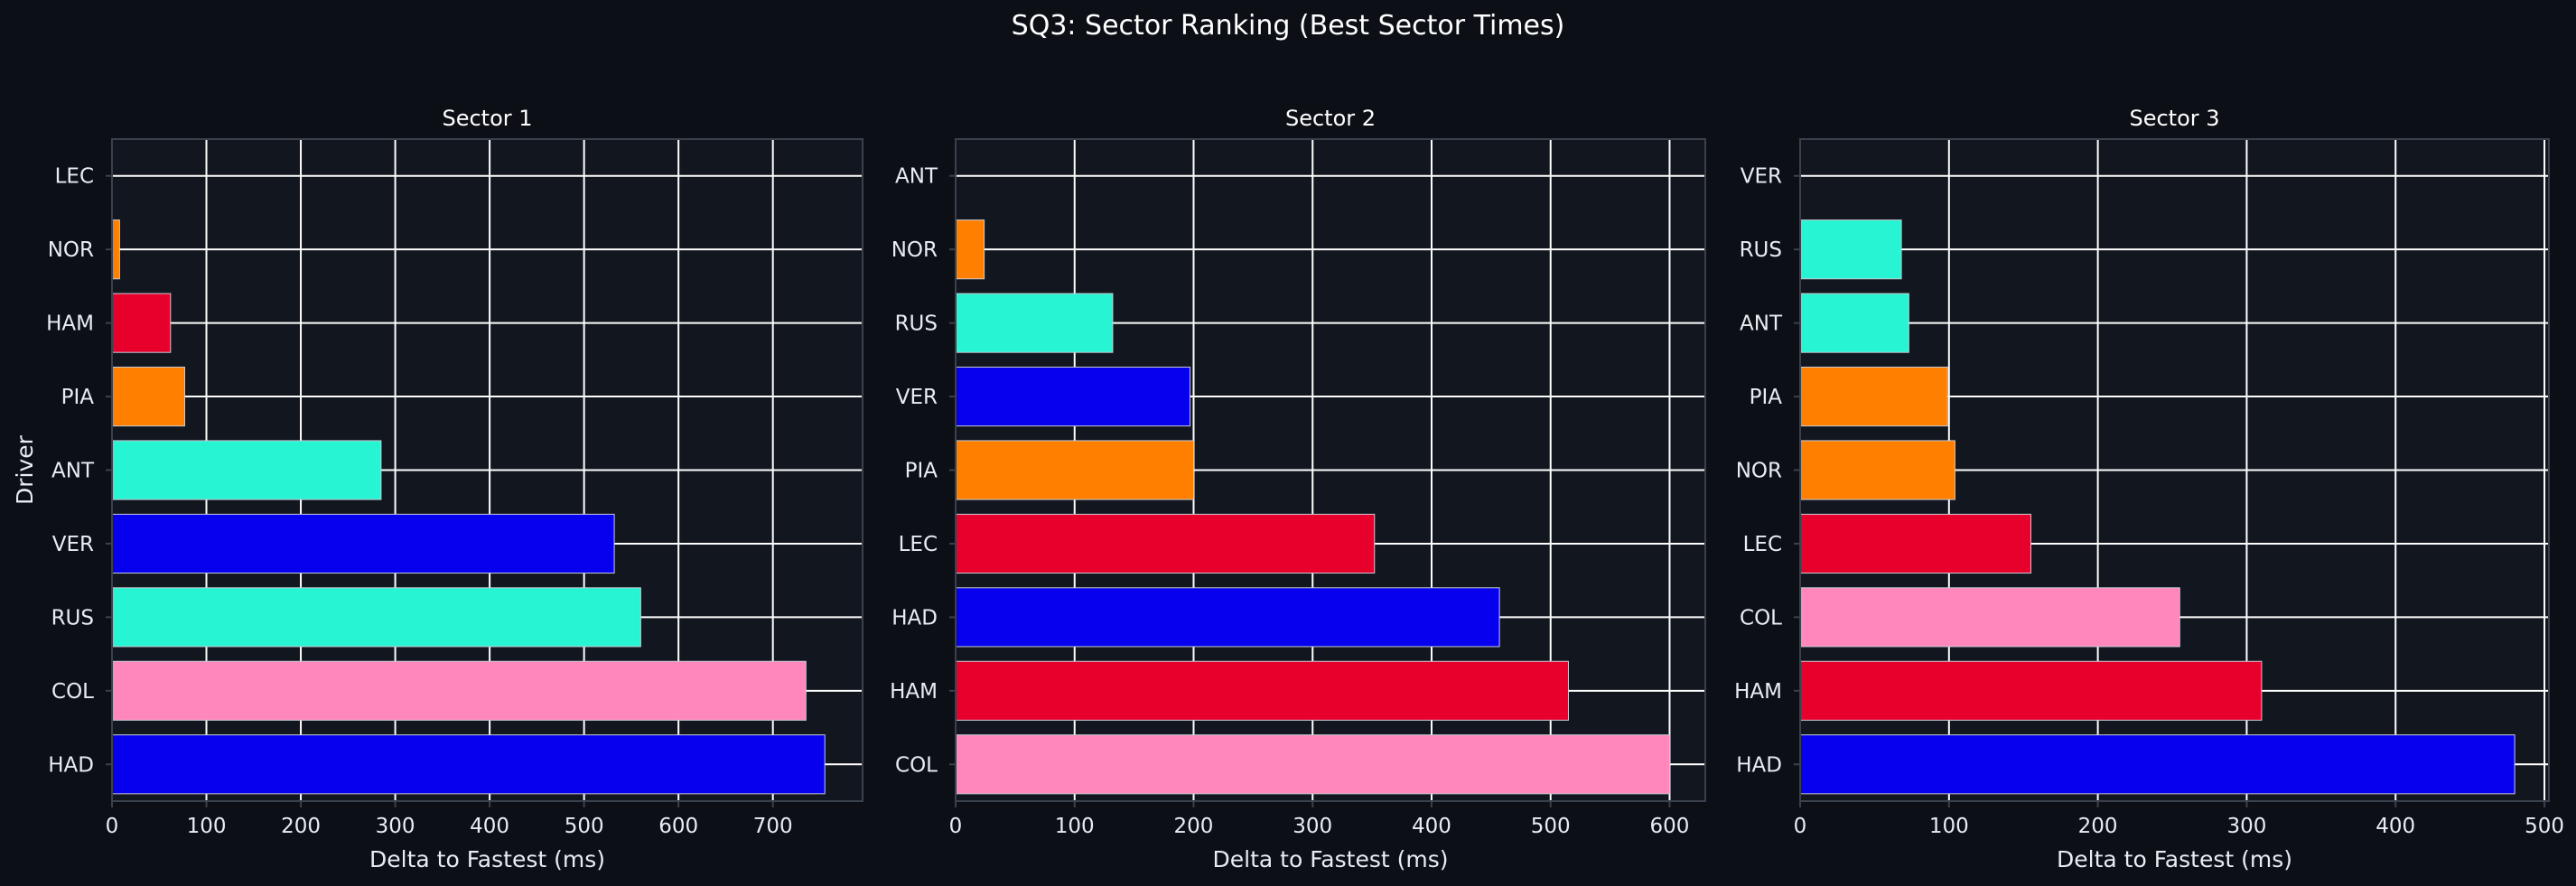 This screenshot has height=886, width=2576. Describe the element at coordinates (487, 118) in the screenshot. I see `panel-title: Sector 1` at that location.